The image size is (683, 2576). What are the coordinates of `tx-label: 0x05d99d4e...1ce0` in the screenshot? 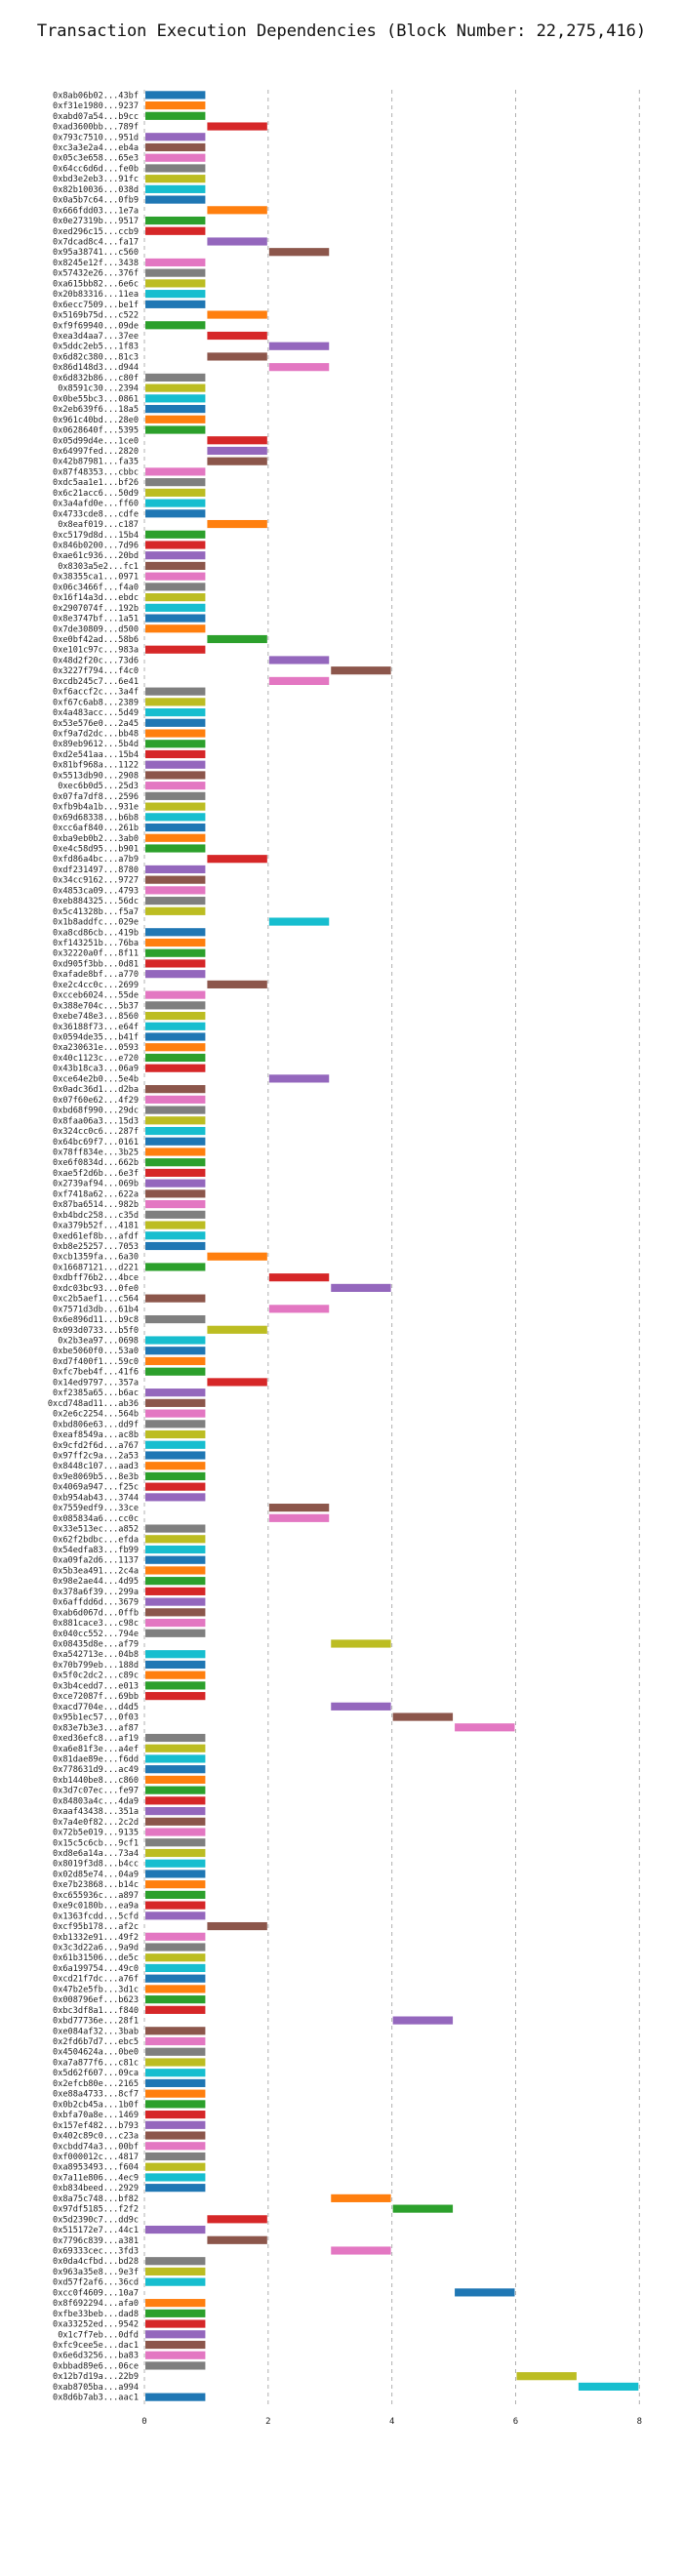 It's located at (96, 441).